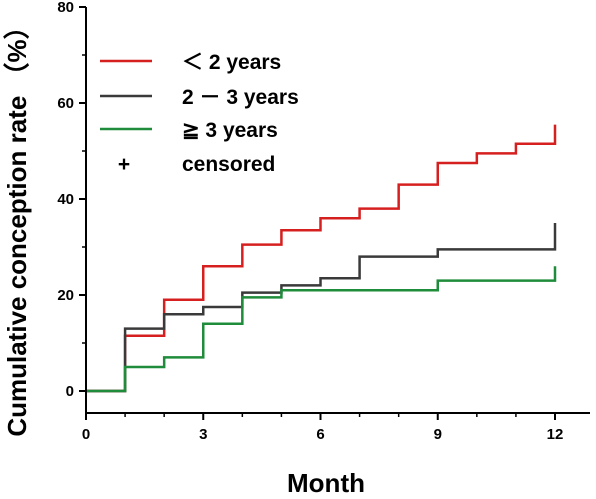  Describe the element at coordinates (320, 434) in the screenshot. I see `x-tick-label: 6` at that location.